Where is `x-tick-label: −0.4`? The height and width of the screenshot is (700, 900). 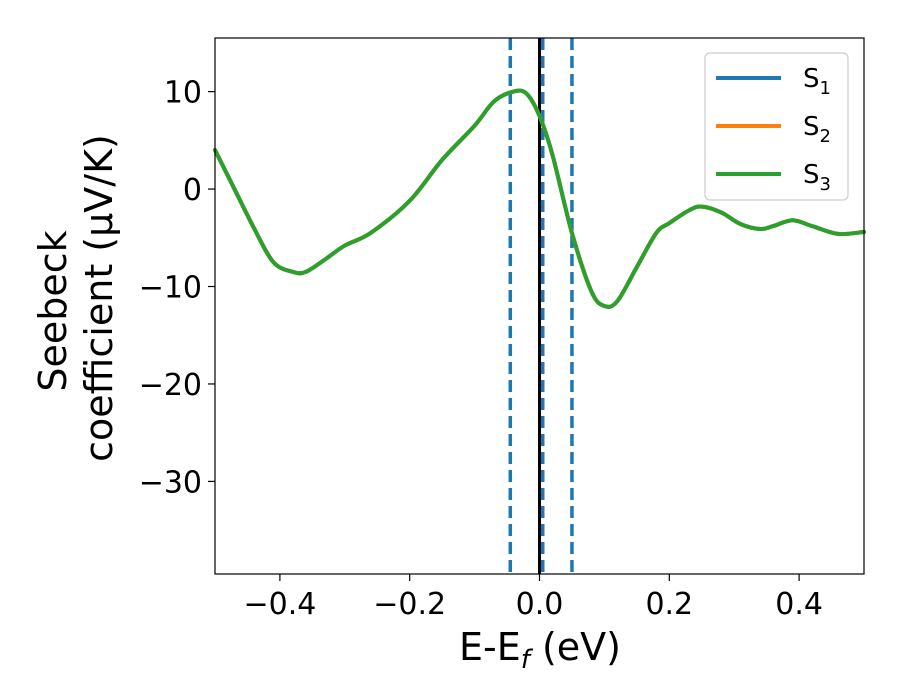 x-tick-label: −0.4 is located at coordinates (279, 604).